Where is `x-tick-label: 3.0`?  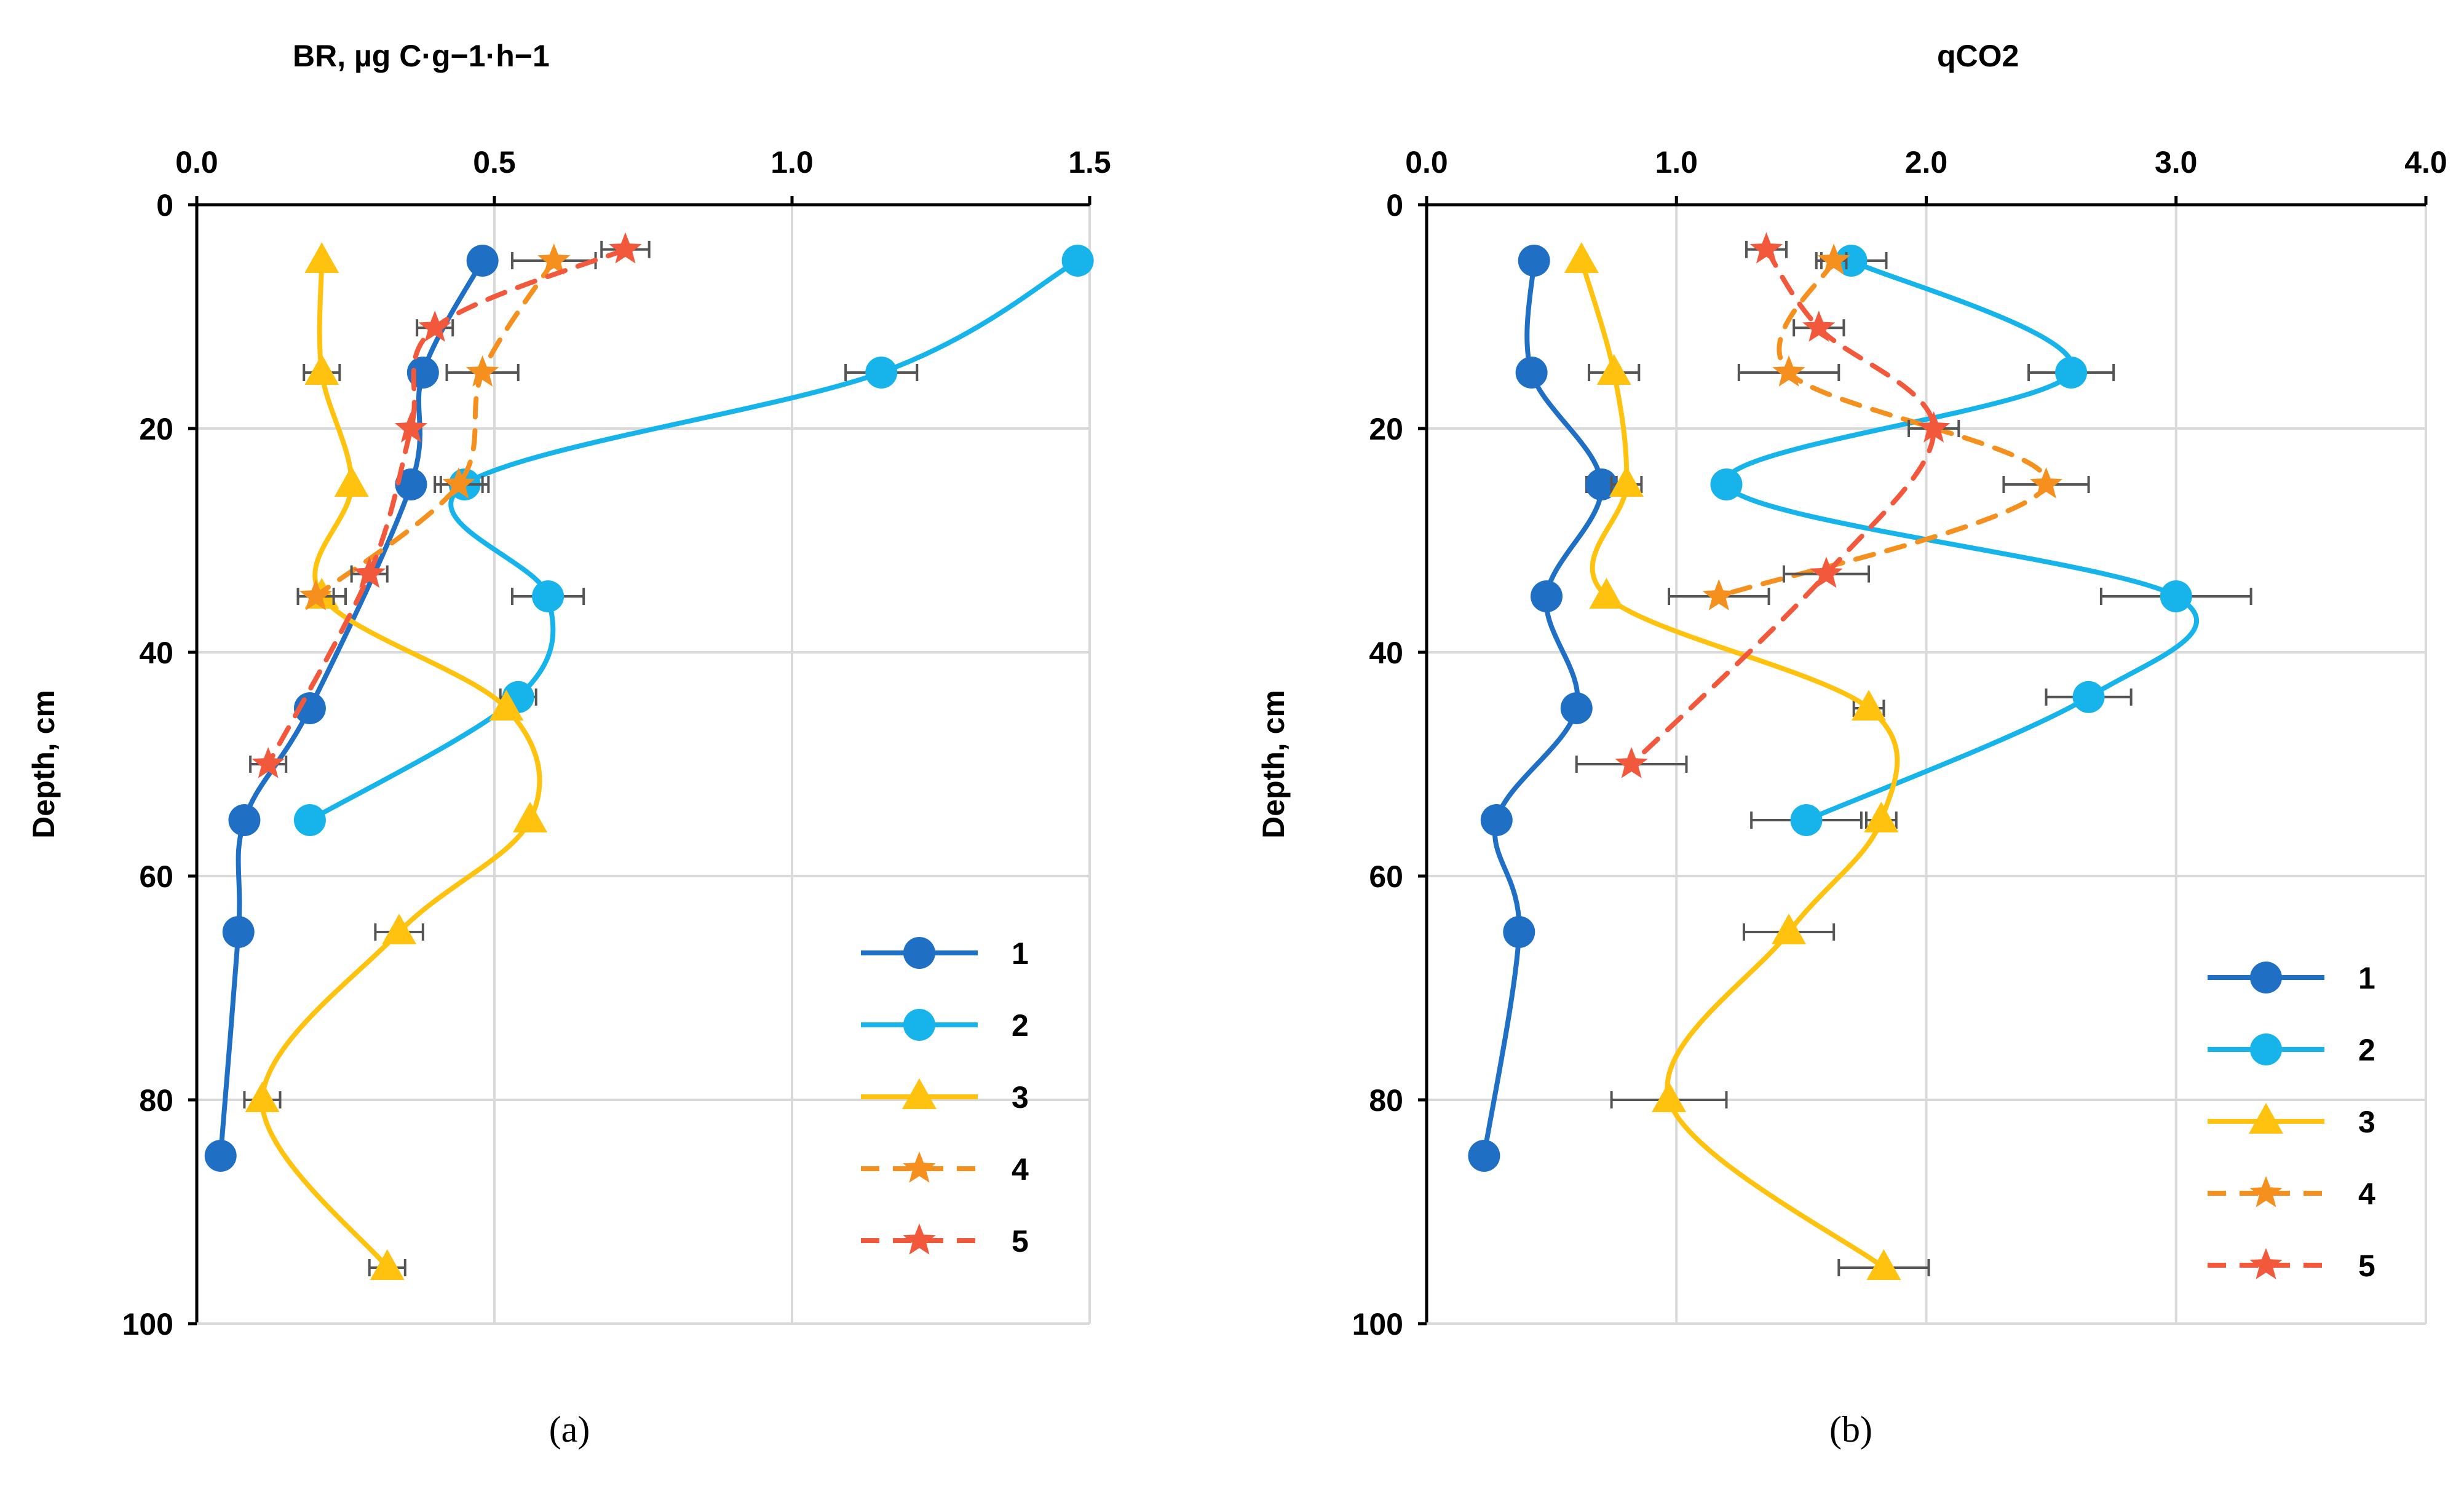
x-tick-label: 3.0 is located at coordinates (2176, 162).